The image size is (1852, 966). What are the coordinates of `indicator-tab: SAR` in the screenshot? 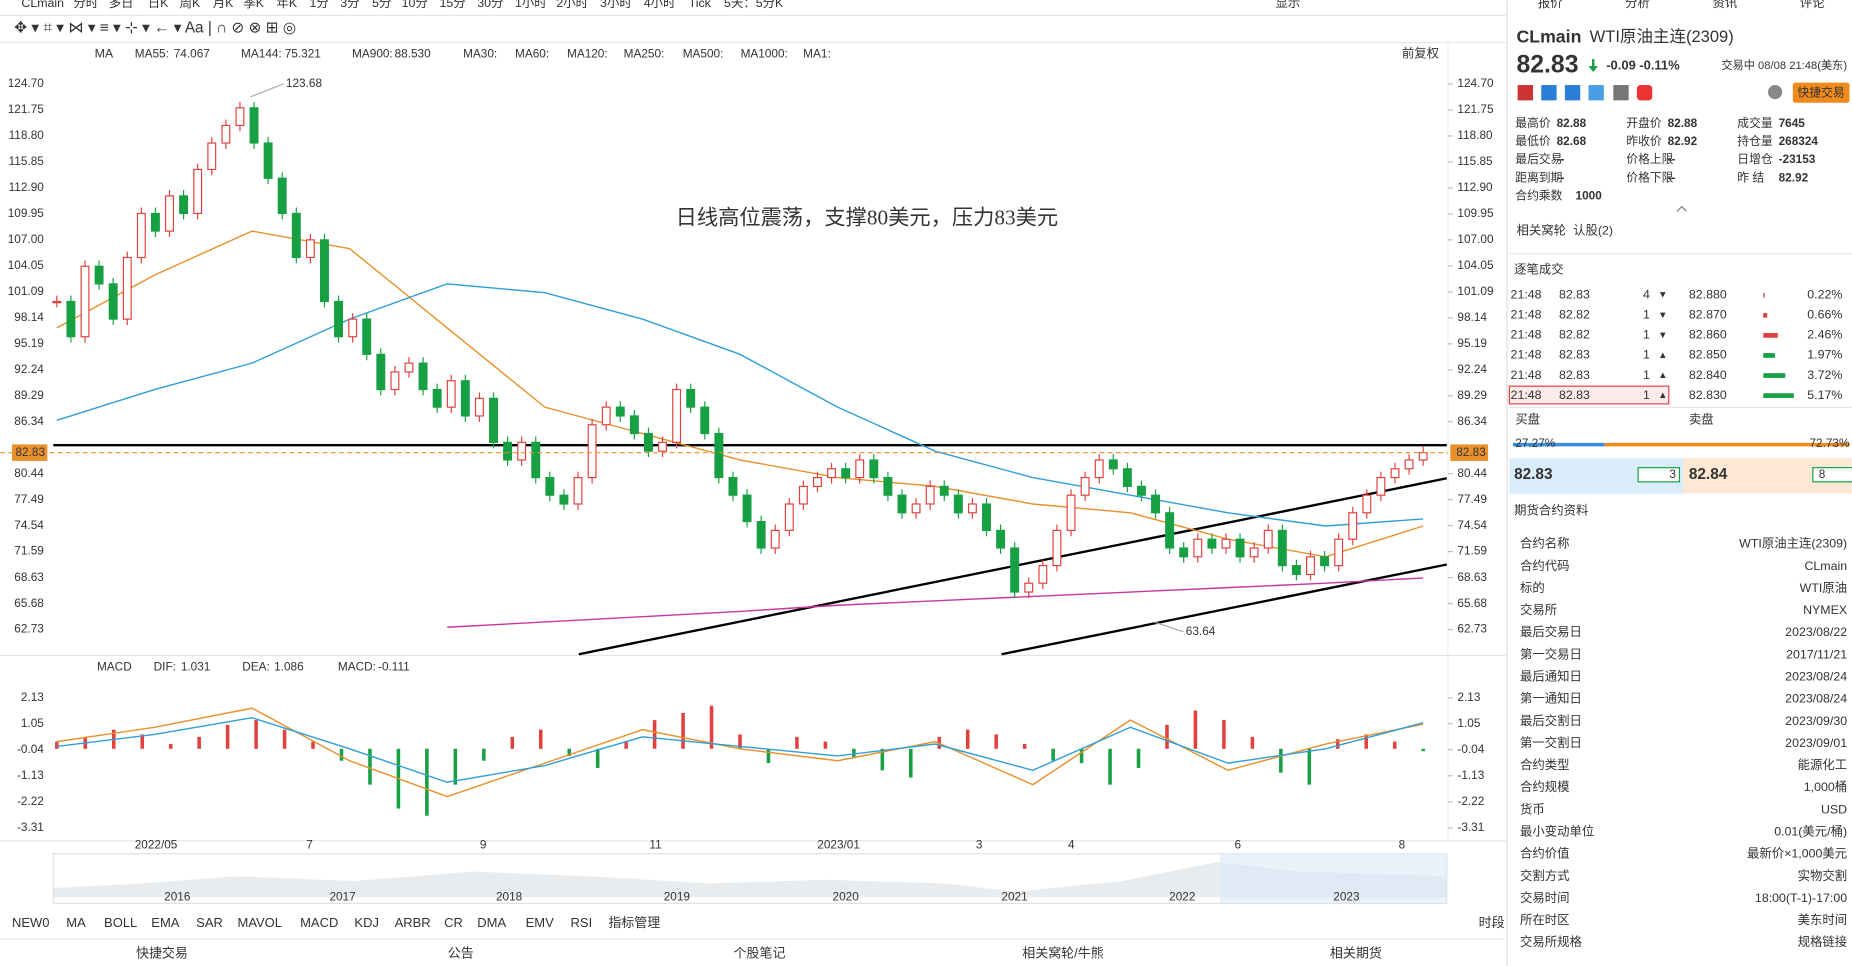 It's located at (209, 922).